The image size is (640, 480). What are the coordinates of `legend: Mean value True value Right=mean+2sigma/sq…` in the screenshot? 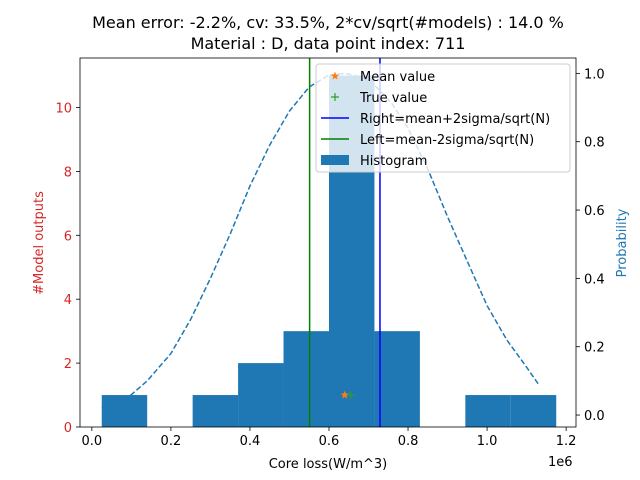 It's located at (443, 118).